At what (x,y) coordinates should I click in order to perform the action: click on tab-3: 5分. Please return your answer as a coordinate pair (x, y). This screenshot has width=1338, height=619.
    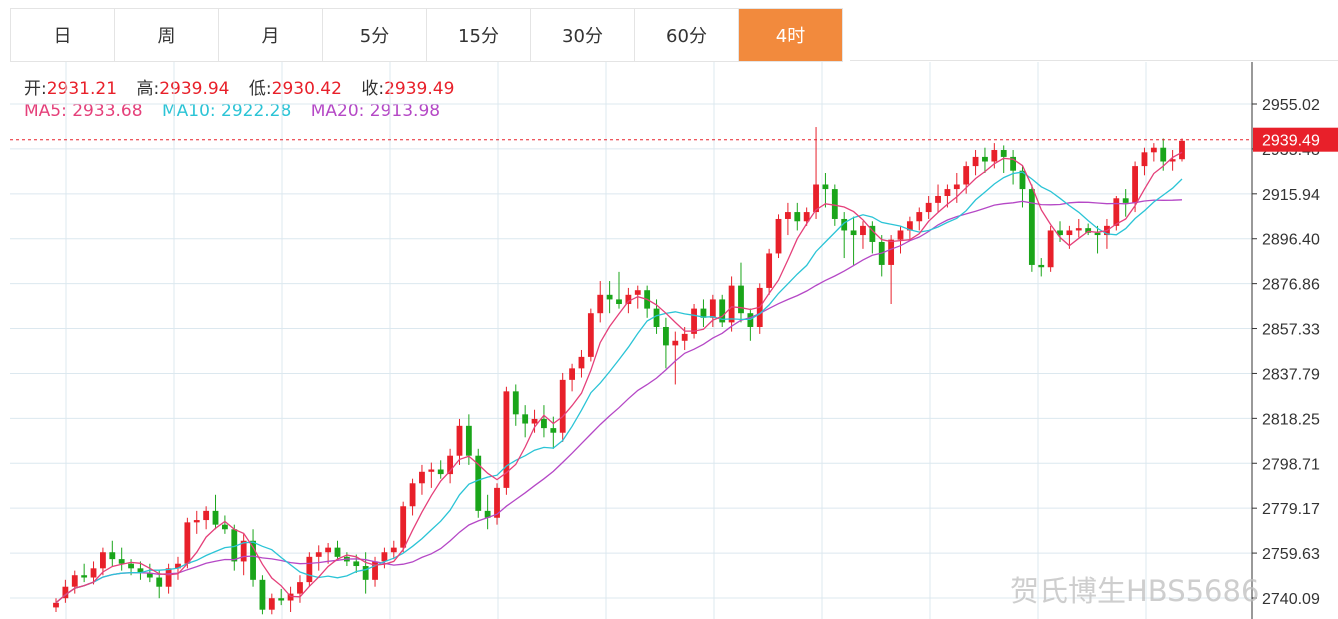
    Looking at the image, I should click on (375, 35).